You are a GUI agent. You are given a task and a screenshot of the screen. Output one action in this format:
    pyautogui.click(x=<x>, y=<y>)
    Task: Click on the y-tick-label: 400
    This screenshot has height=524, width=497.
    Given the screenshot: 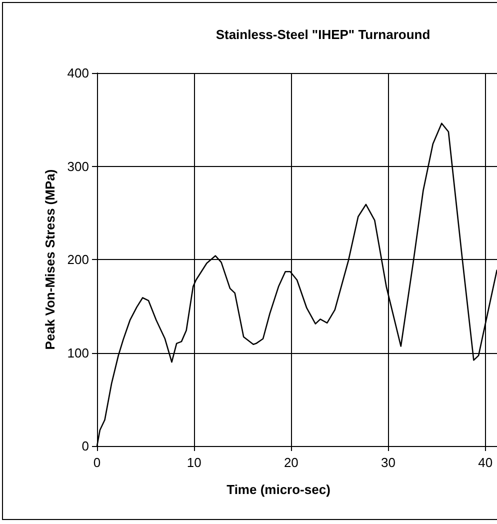 What is the action you would take?
    pyautogui.click(x=78, y=73)
    